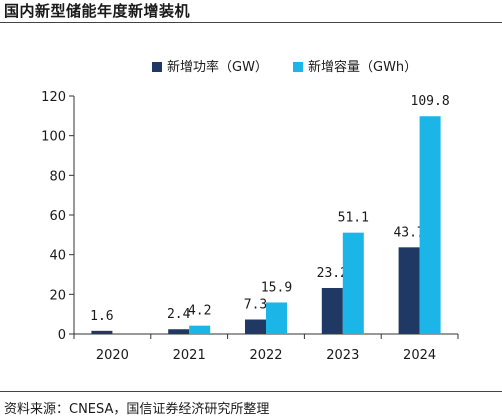 The image size is (502, 420). Describe the element at coordinates (179, 314) in the screenshot. I see `data-label: 2.4` at that location.